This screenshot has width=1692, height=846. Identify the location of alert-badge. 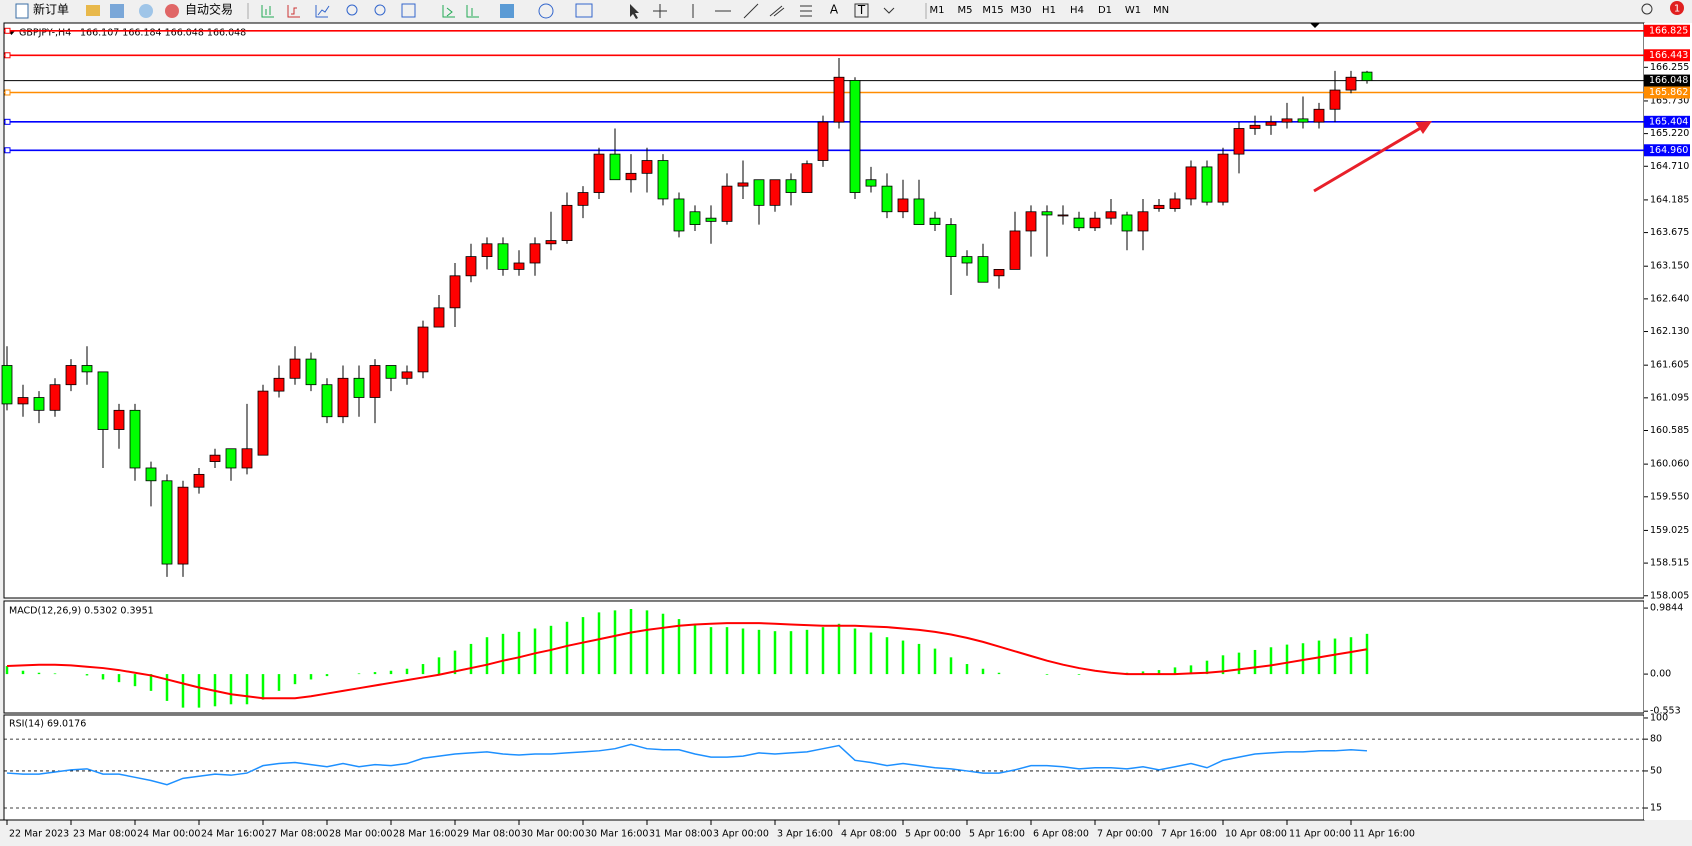
(1677, 8).